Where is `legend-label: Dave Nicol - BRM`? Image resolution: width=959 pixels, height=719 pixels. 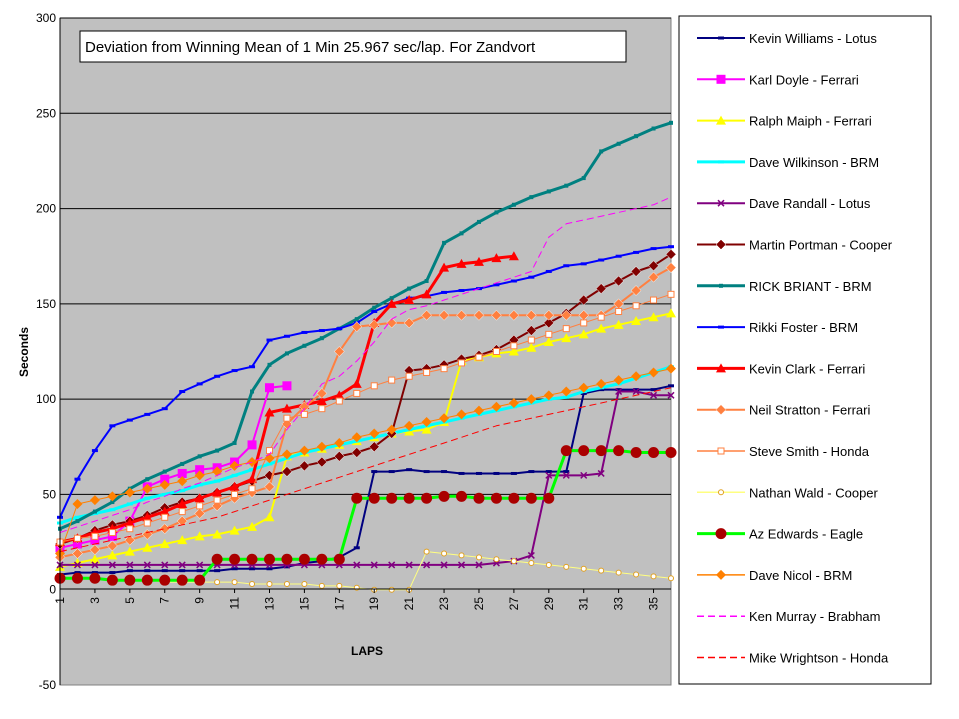
legend-label: Dave Nicol - BRM is located at coordinates (800, 575).